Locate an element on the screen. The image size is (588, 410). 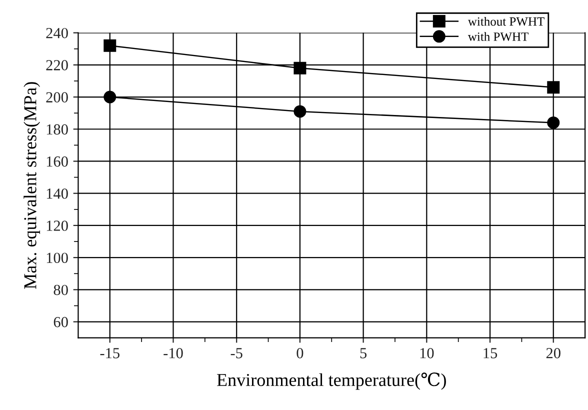
x-tick-label: 10 is located at coordinates (427, 353).